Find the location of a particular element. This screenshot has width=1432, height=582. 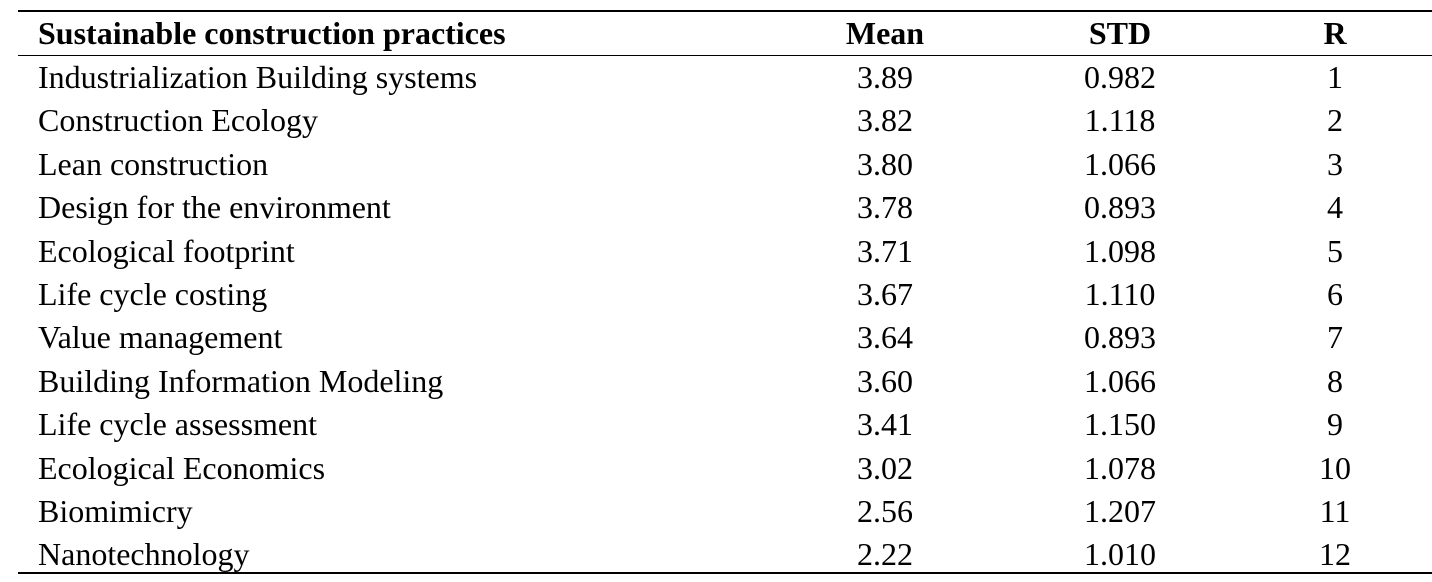

table-cell: 3.80 is located at coordinates (885, 163).